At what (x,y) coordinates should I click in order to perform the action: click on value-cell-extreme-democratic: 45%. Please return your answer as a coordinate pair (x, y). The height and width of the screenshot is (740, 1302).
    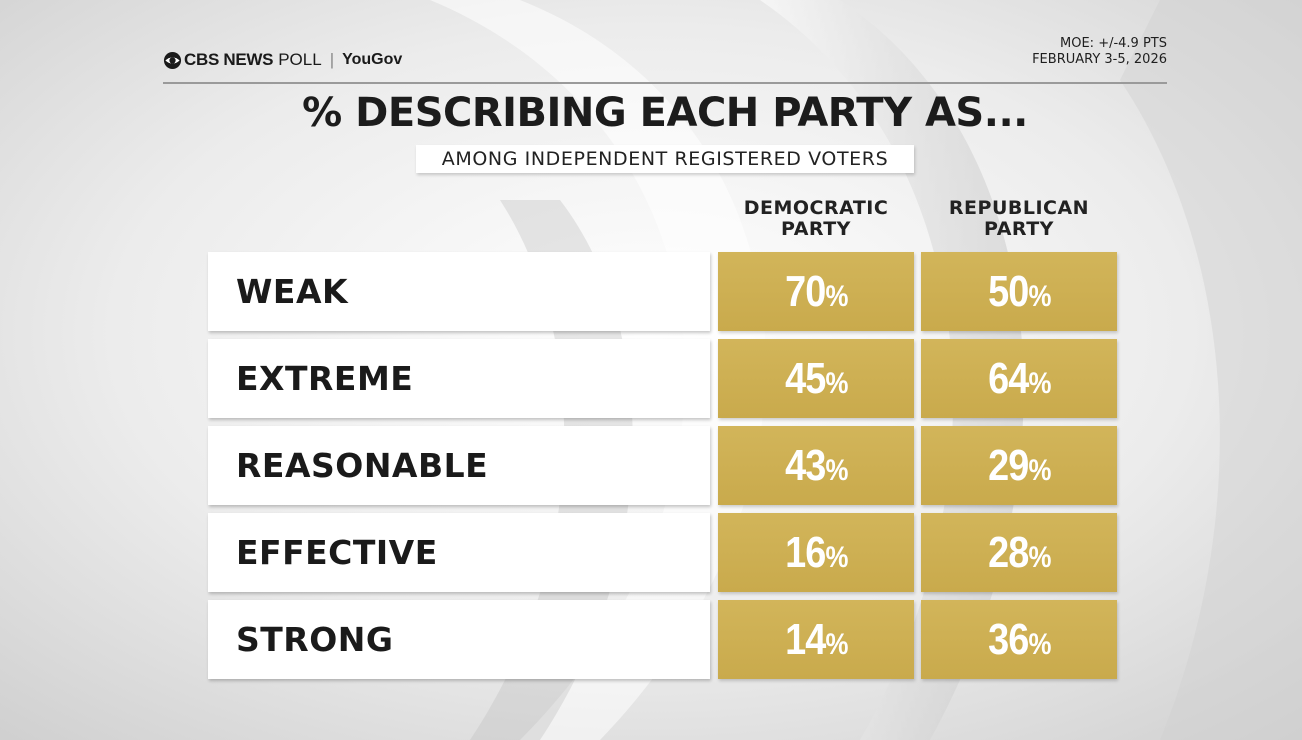
    Looking at the image, I should click on (816, 378).